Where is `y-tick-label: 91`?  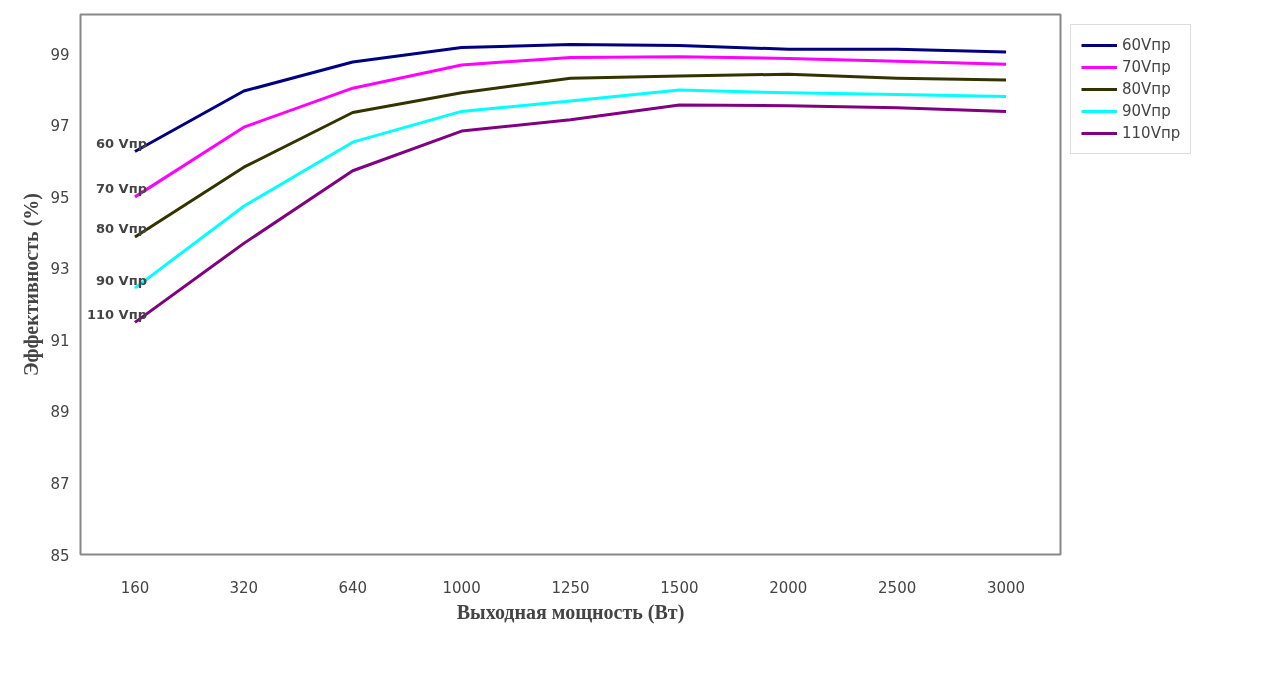 y-tick-label: 91 is located at coordinates (60, 340).